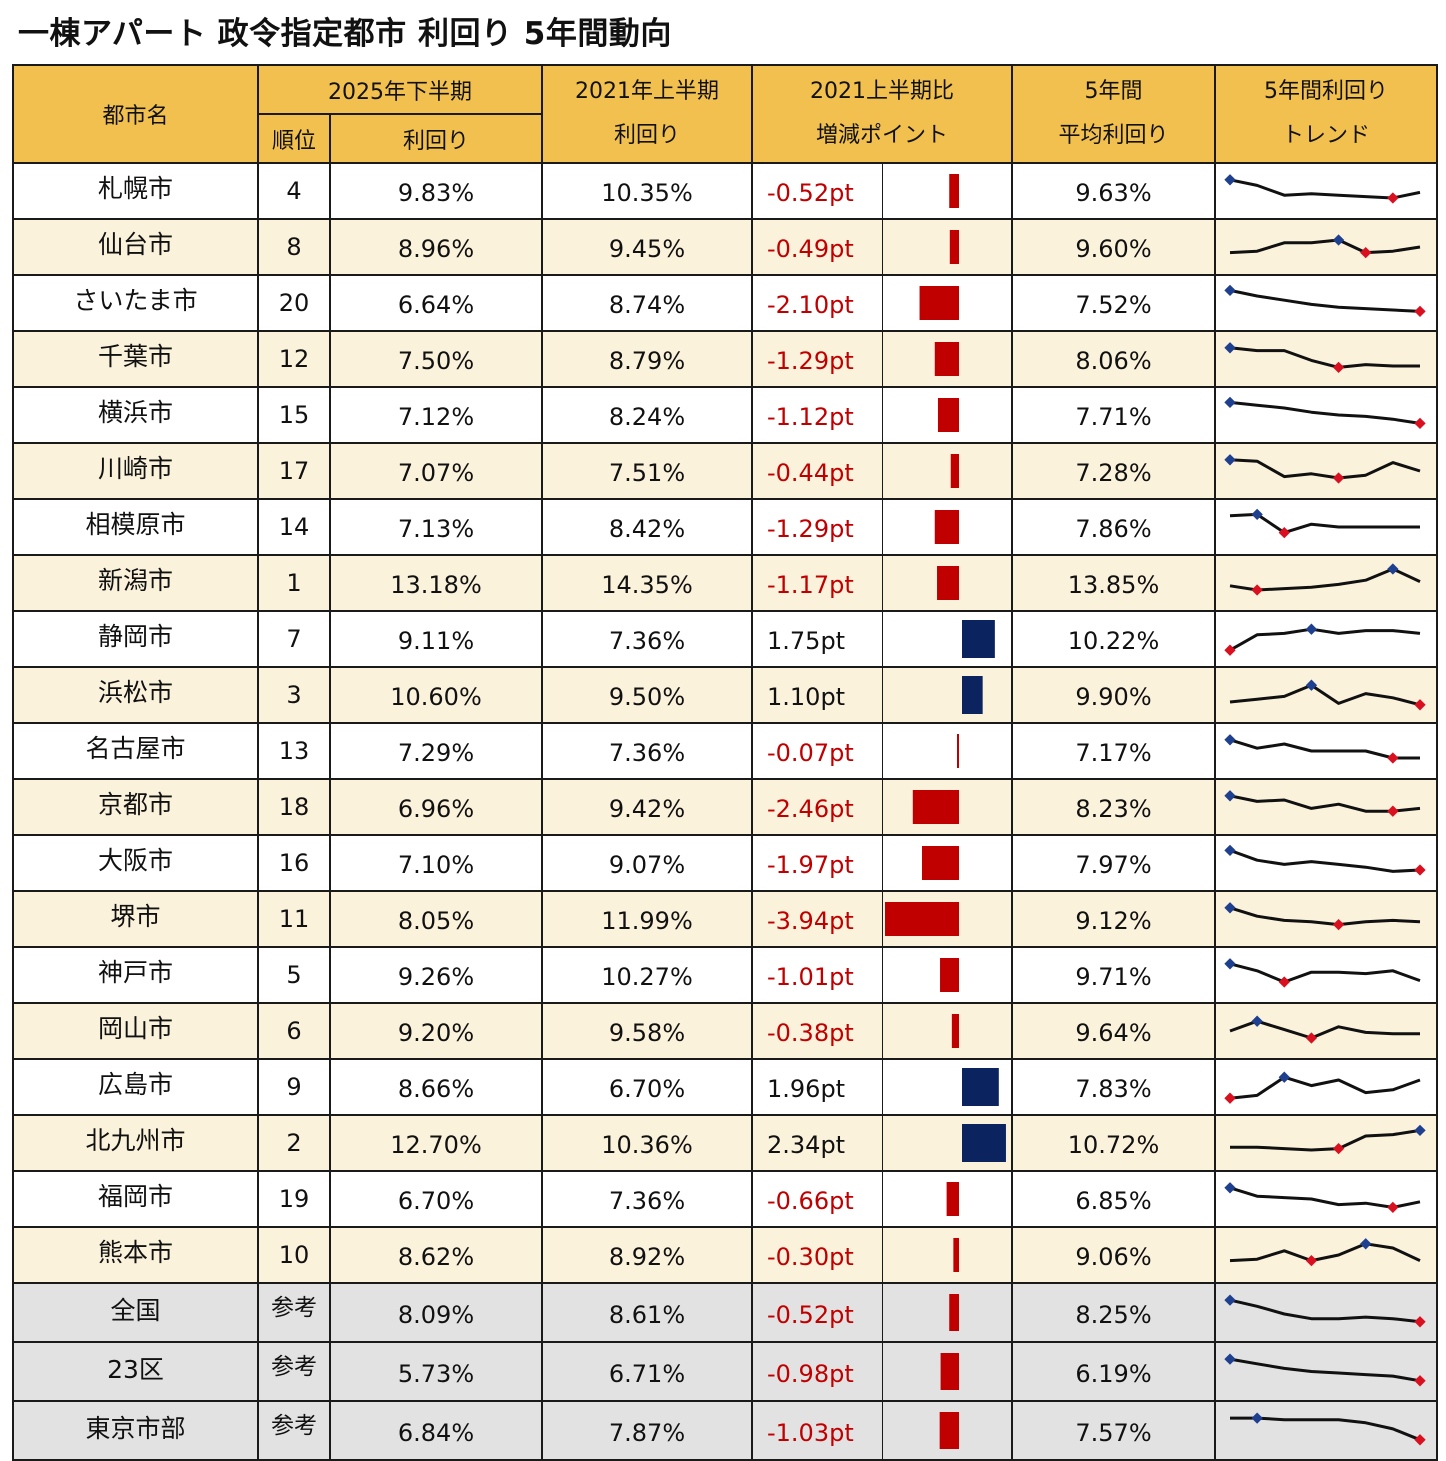  What do you see at coordinates (436, 1371) in the screenshot?
I see `yield-2025-cell: 5.73%` at bounding box center [436, 1371].